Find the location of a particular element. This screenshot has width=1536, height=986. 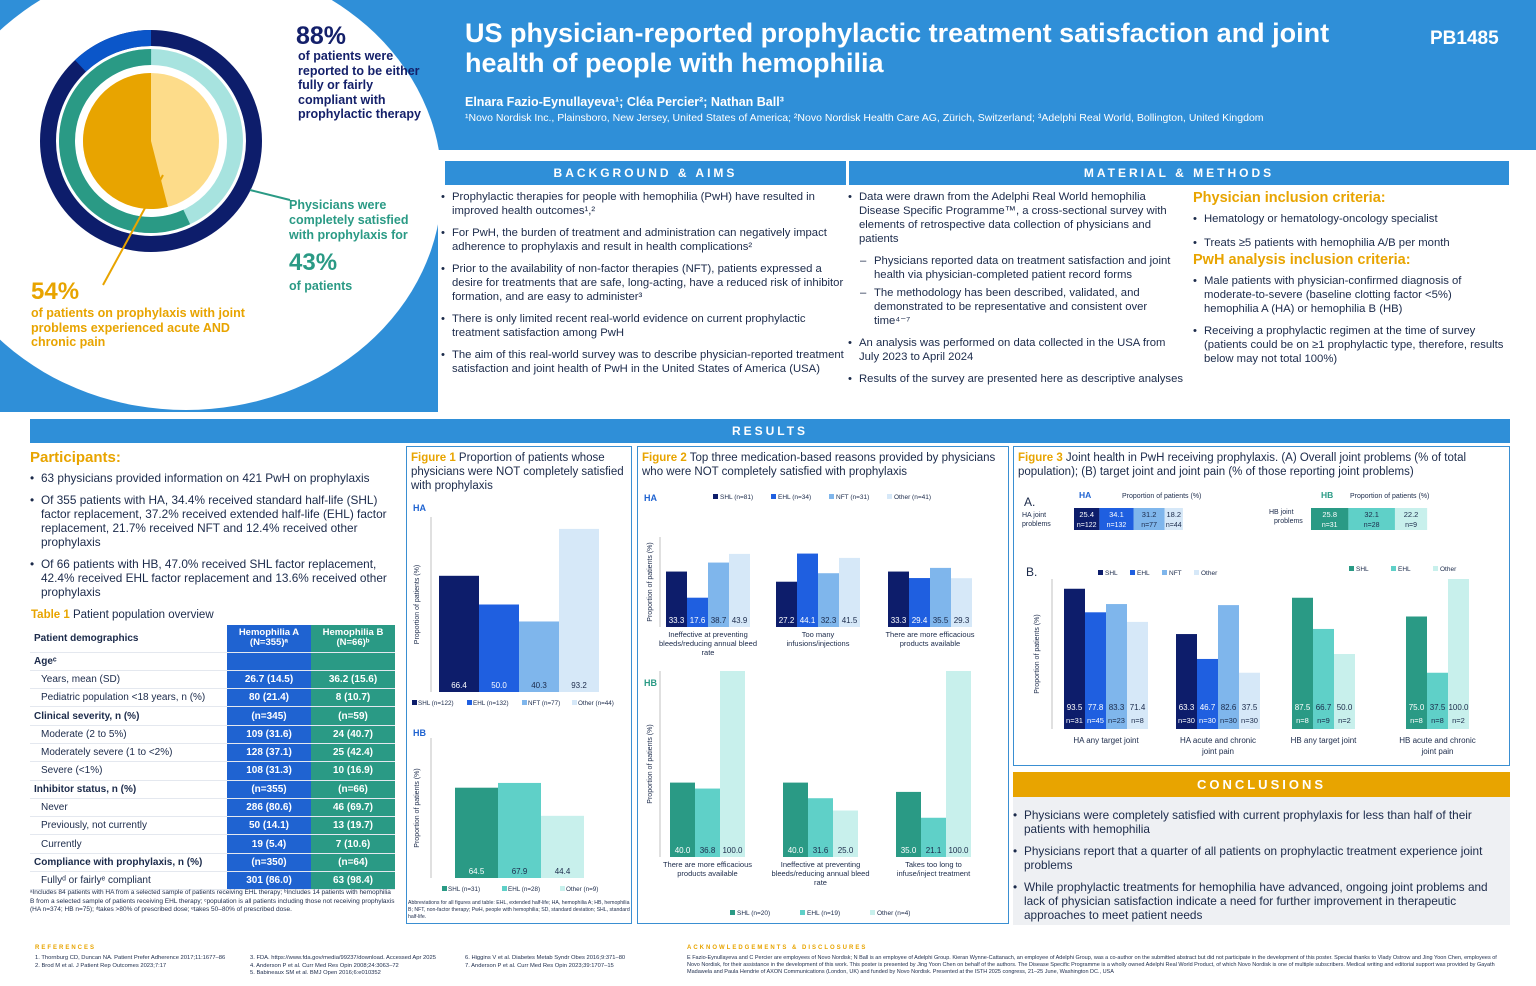

category-label: joint pain is located at coordinates (1436, 751).